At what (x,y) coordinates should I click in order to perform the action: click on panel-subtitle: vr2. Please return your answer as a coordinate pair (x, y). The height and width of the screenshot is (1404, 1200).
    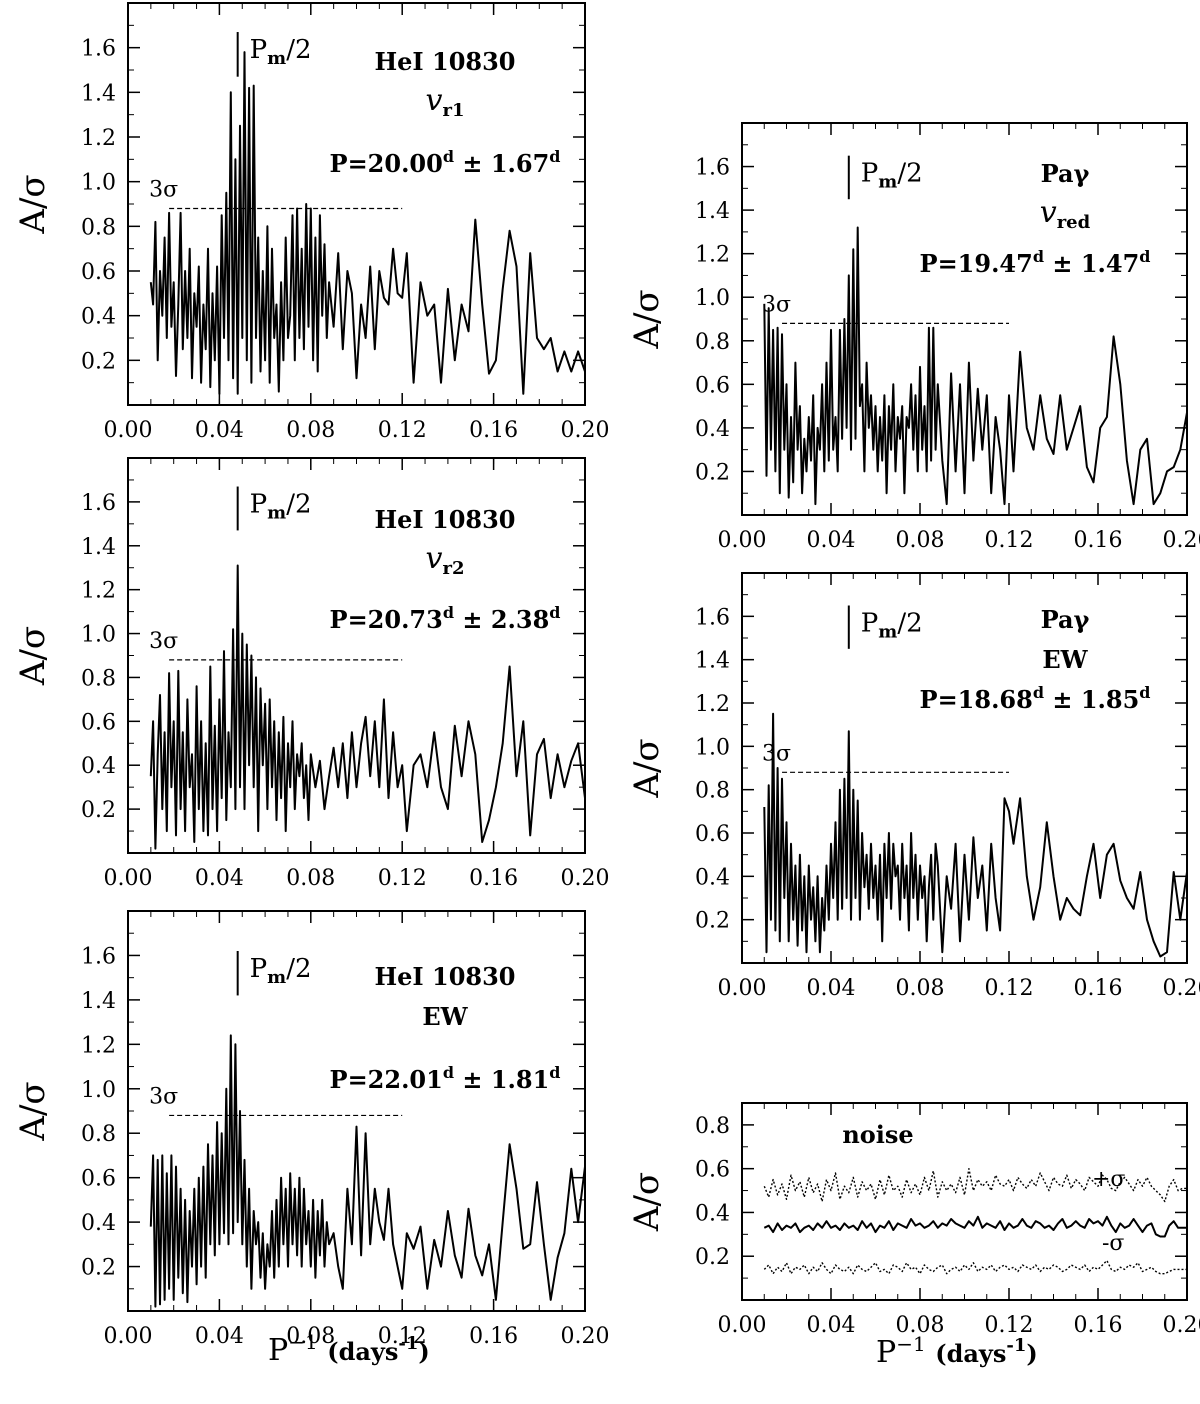
    Looking at the image, I should click on (445, 560).